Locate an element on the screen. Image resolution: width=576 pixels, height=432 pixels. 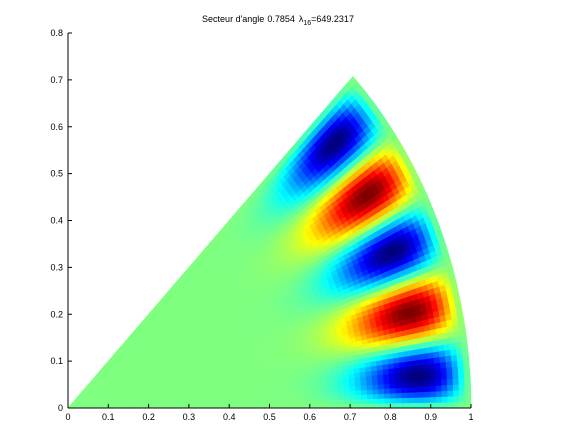
x-tick-label: 0 is located at coordinates (67, 417).